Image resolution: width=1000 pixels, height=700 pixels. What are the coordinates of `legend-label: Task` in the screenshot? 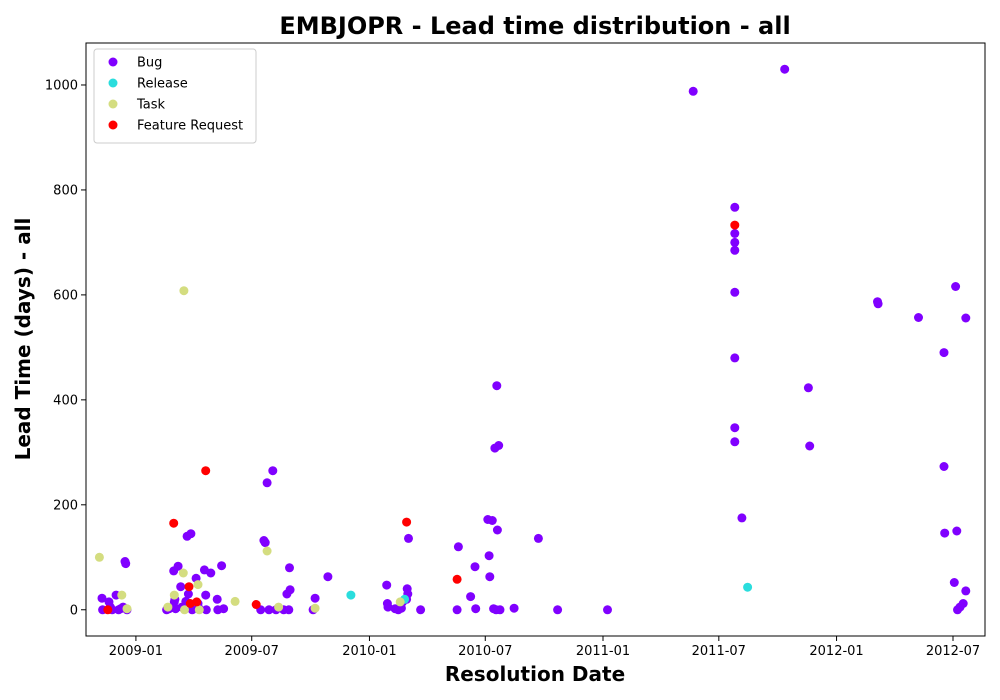 It's located at (151, 105).